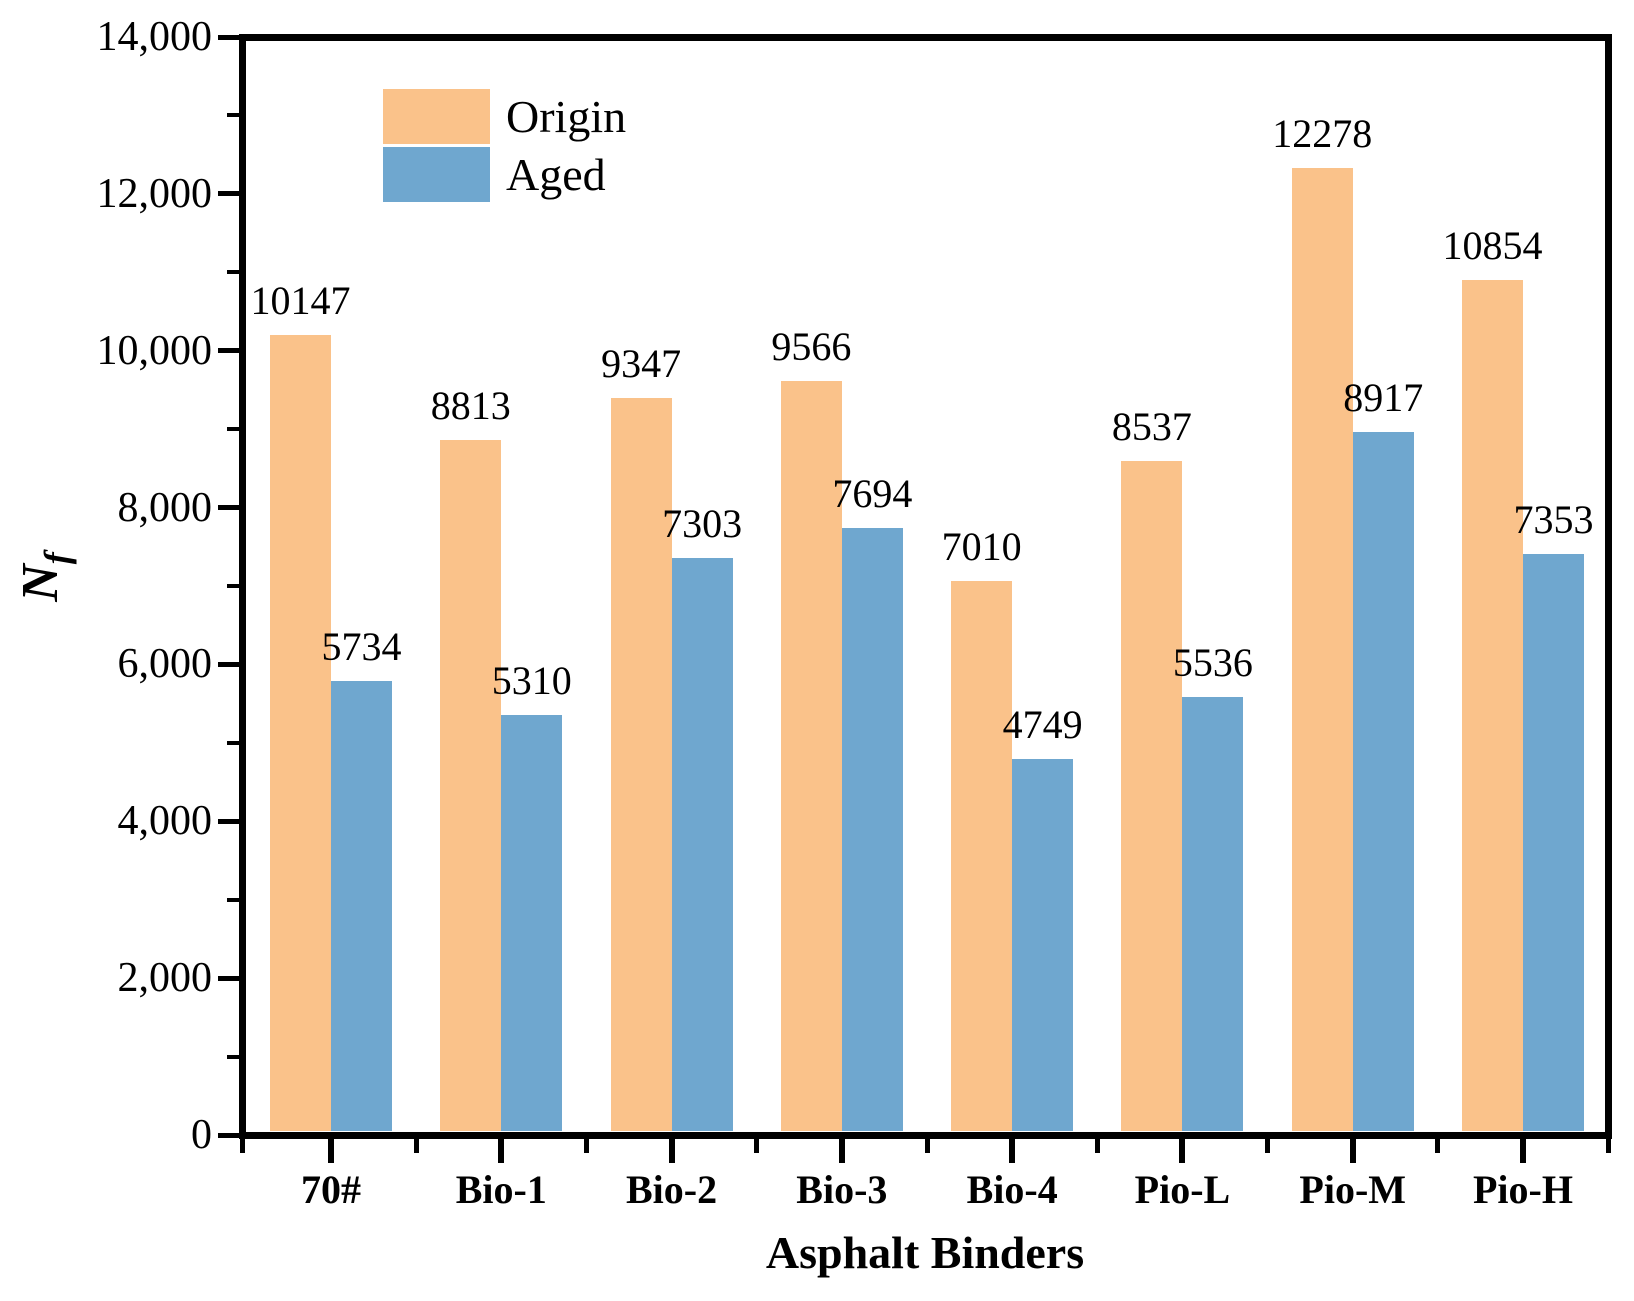  What do you see at coordinates (40, 583) in the screenshot?
I see `y-axis-title-main: N` at bounding box center [40, 583].